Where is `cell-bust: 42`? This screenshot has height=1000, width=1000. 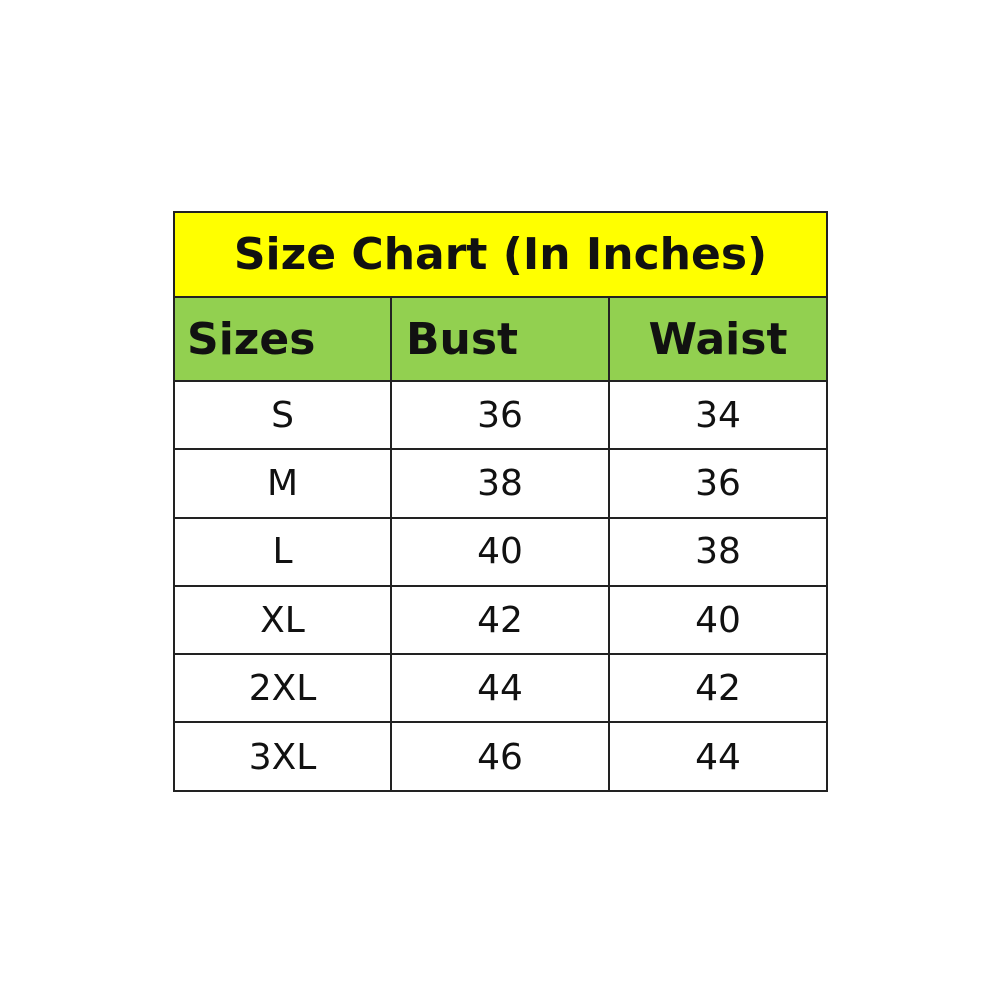 cell-bust: 42 is located at coordinates (501, 620).